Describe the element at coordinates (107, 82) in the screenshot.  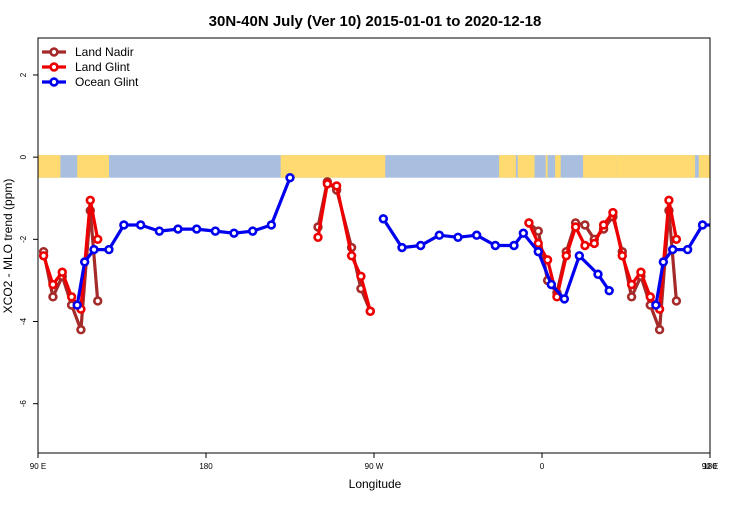
I see `legend-label: Ocean Glint` at that location.